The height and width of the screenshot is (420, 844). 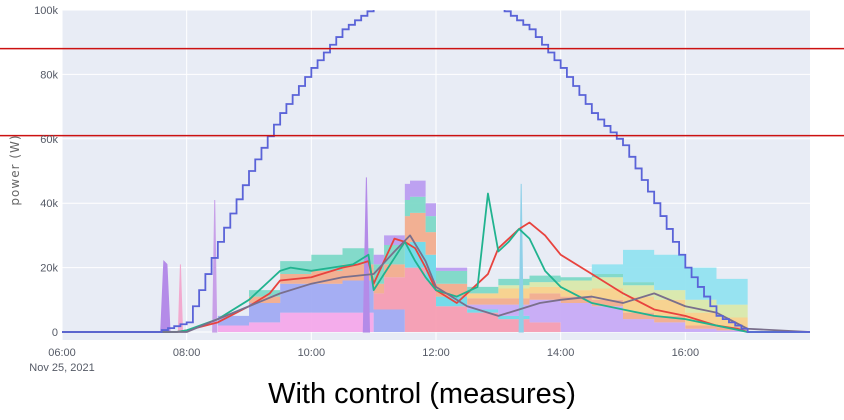 What do you see at coordinates (561, 353) in the screenshot?
I see `x-tick-label-4: 14:00` at bounding box center [561, 353].